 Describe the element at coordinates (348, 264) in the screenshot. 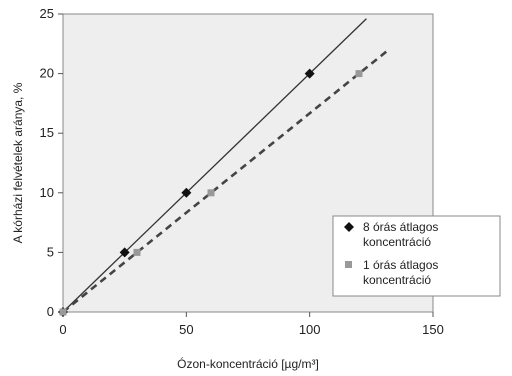

I see `legend-marker-1h` at that location.